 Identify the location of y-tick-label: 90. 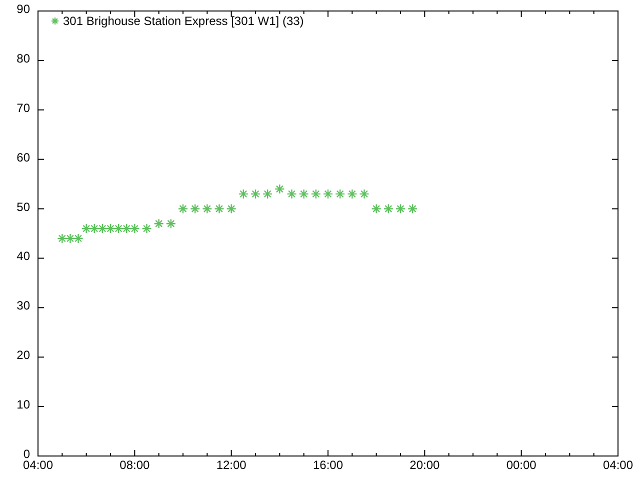
(23, 9).